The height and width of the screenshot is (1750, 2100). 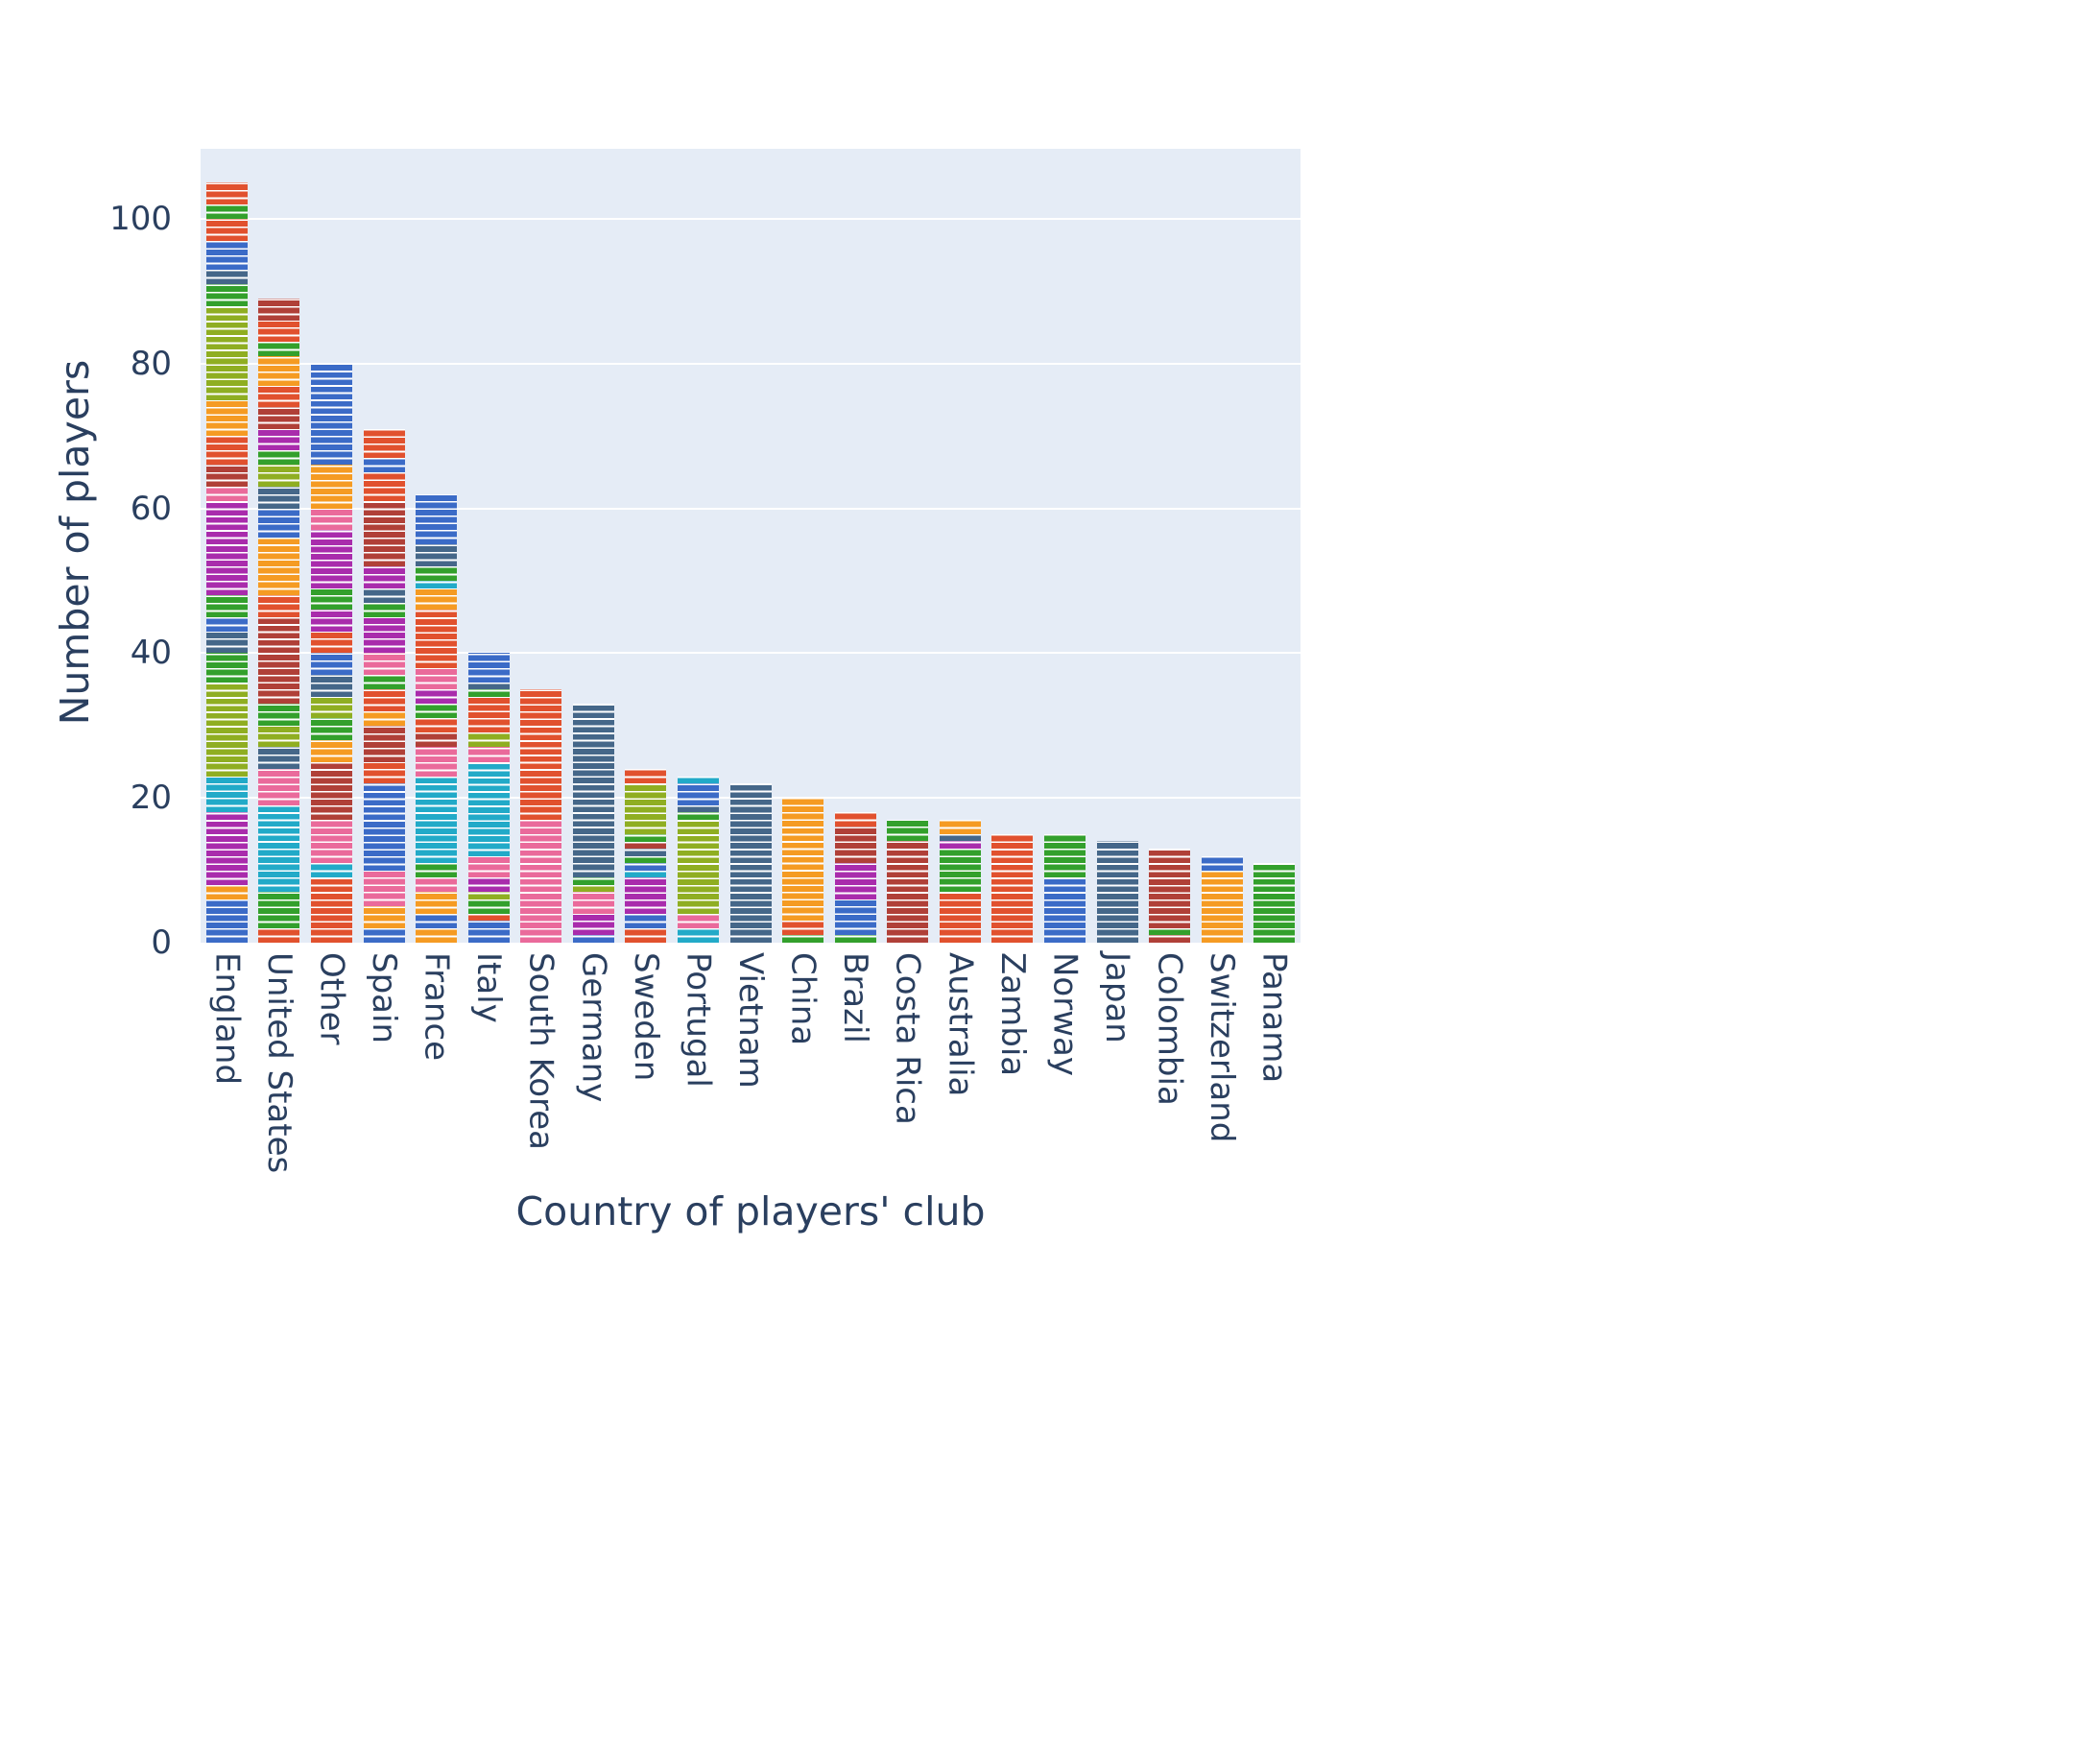 What do you see at coordinates (1064, 888) in the screenshot?
I see `bar-norway` at bounding box center [1064, 888].